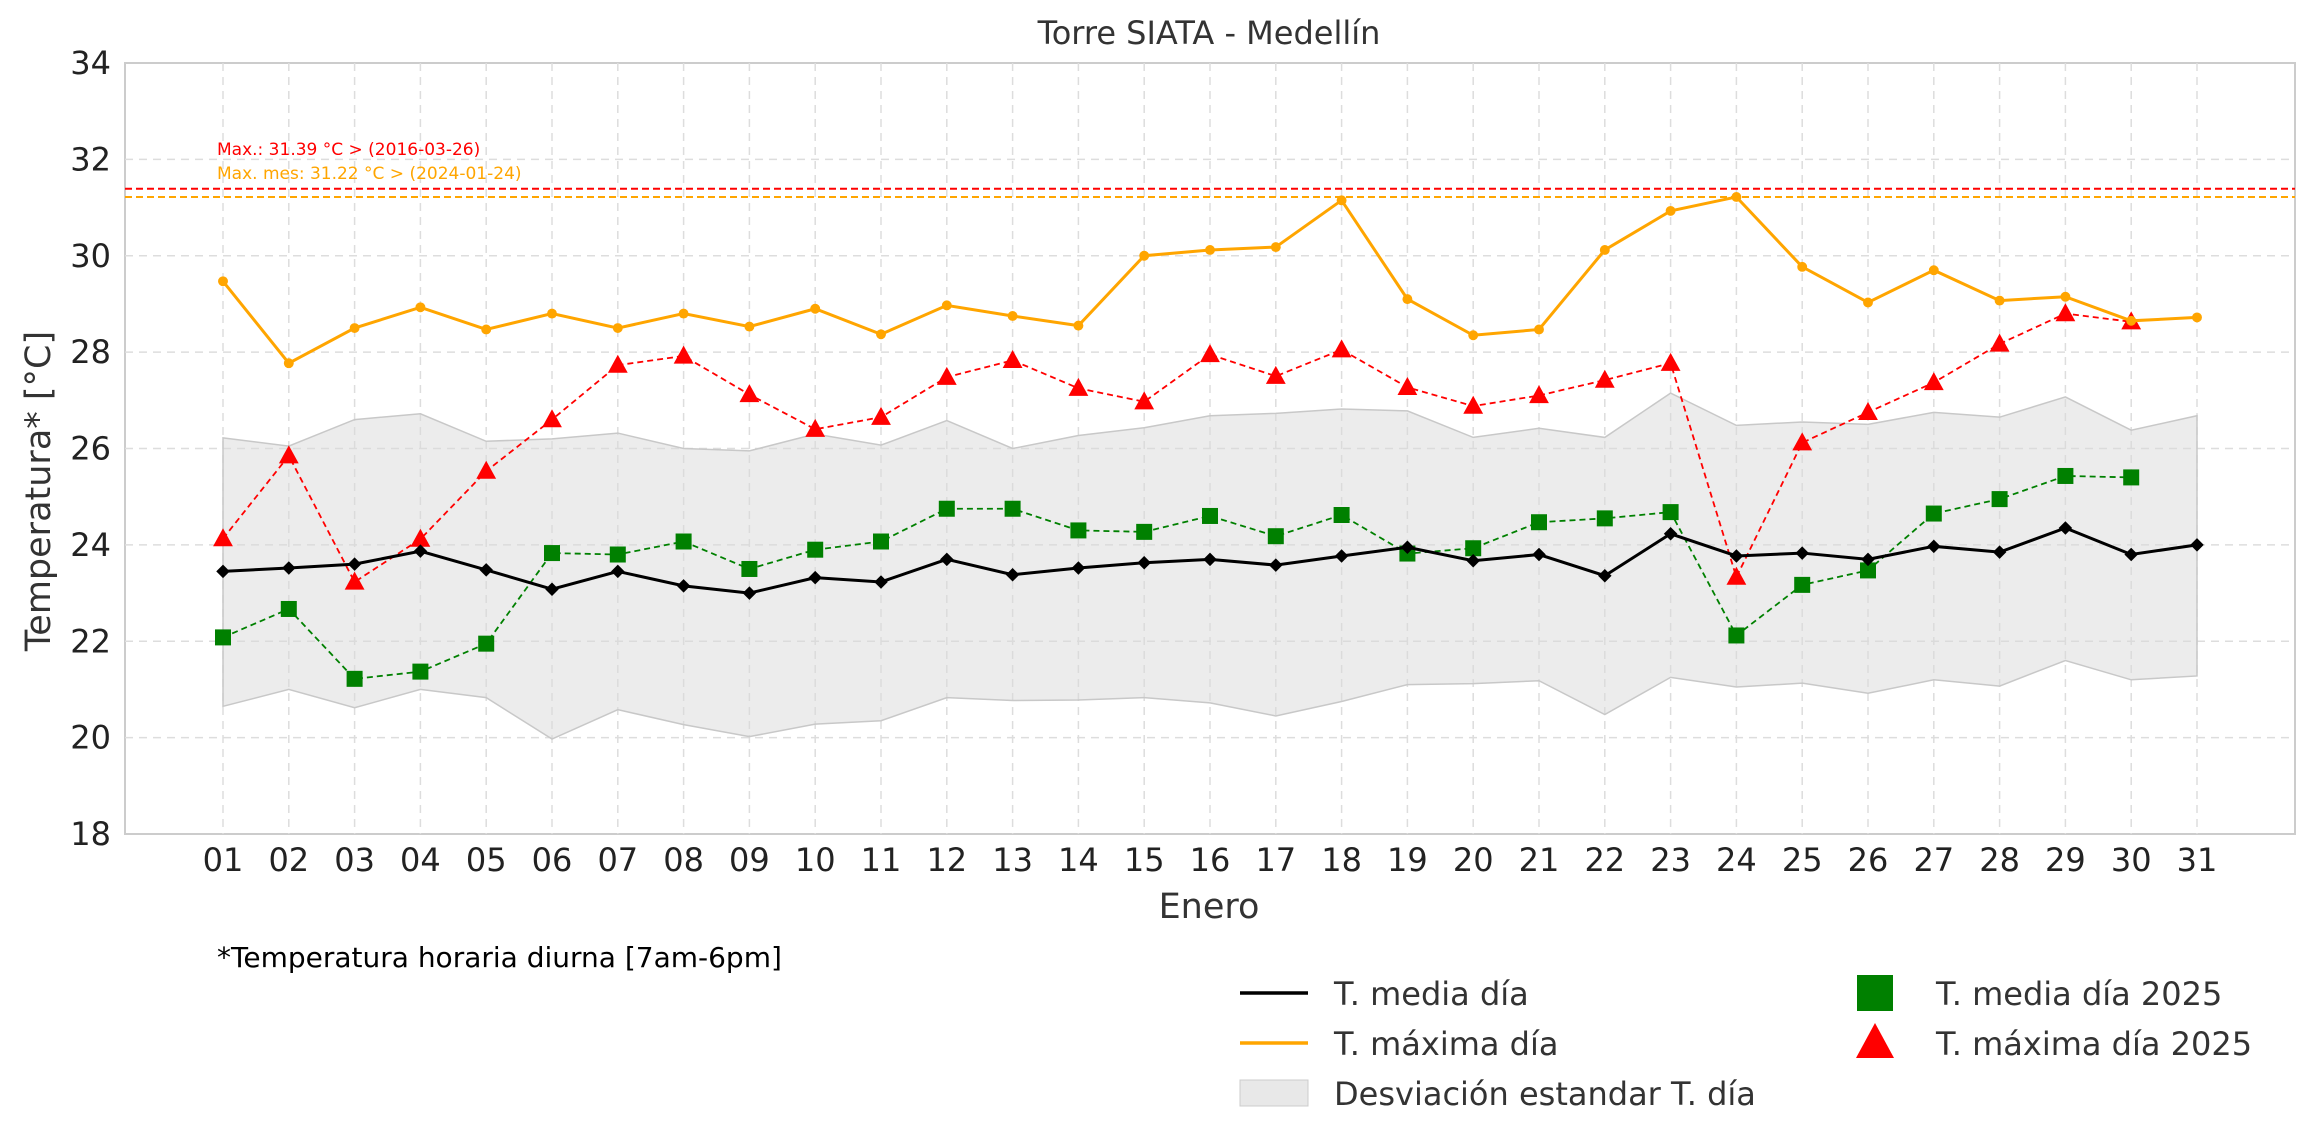  What do you see at coordinates (90, 256) in the screenshot?
I see `y-tick-label: 30` at bounding box center [90, 256].